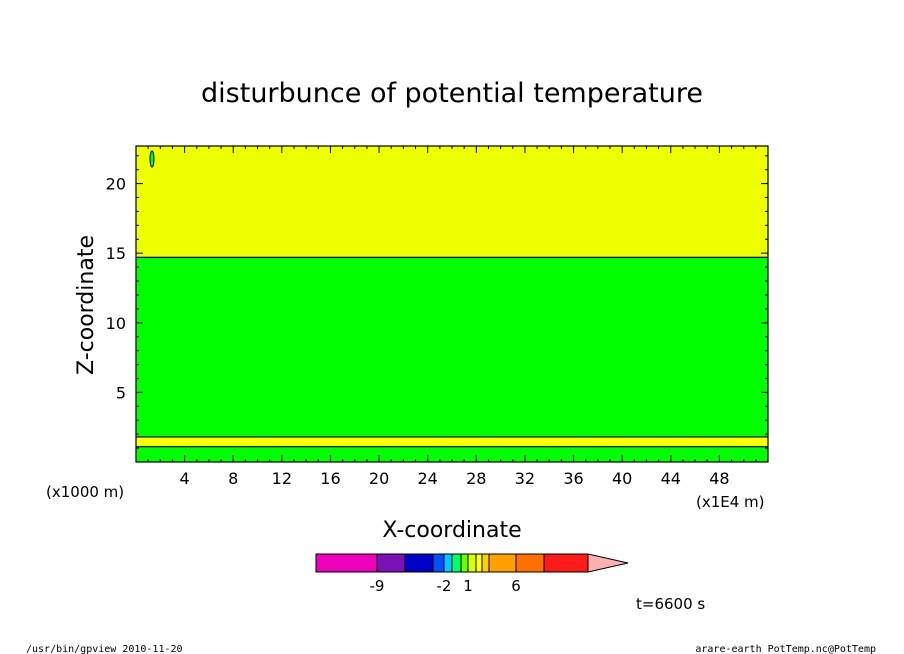  Describe the element at coordinates (121, 392) in the screenshot. I see `y-tick-label: 5` at that location.